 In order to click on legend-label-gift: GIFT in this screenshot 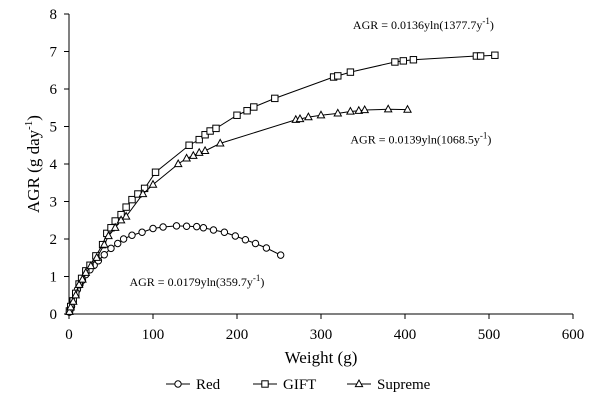, I will do `click(299, 385)`.